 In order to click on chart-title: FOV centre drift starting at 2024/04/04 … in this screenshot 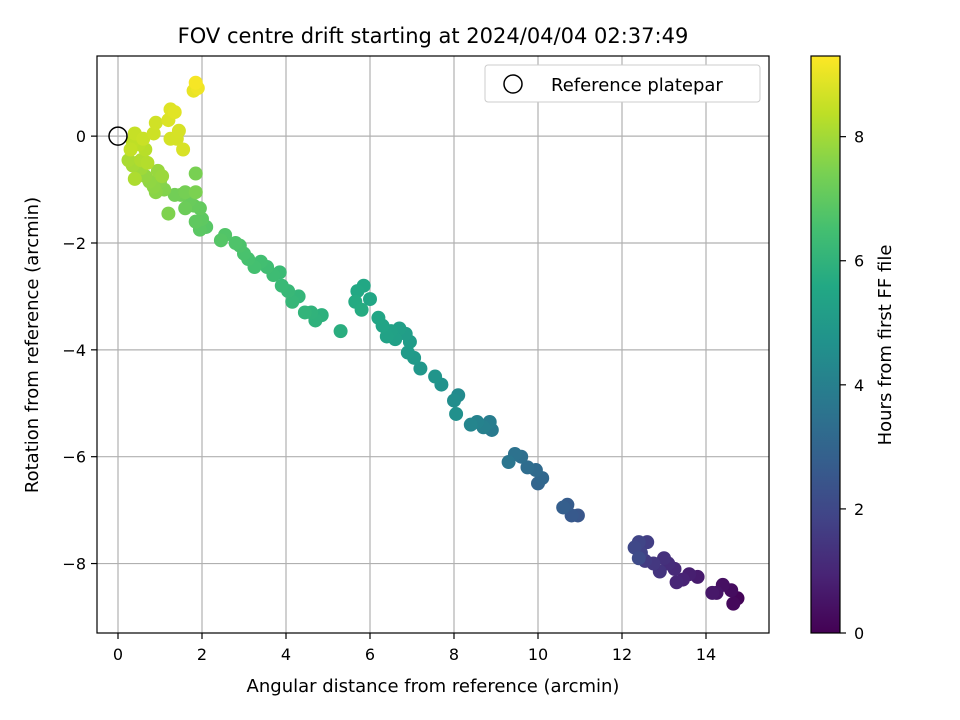, I will do `click(433, 36)`.